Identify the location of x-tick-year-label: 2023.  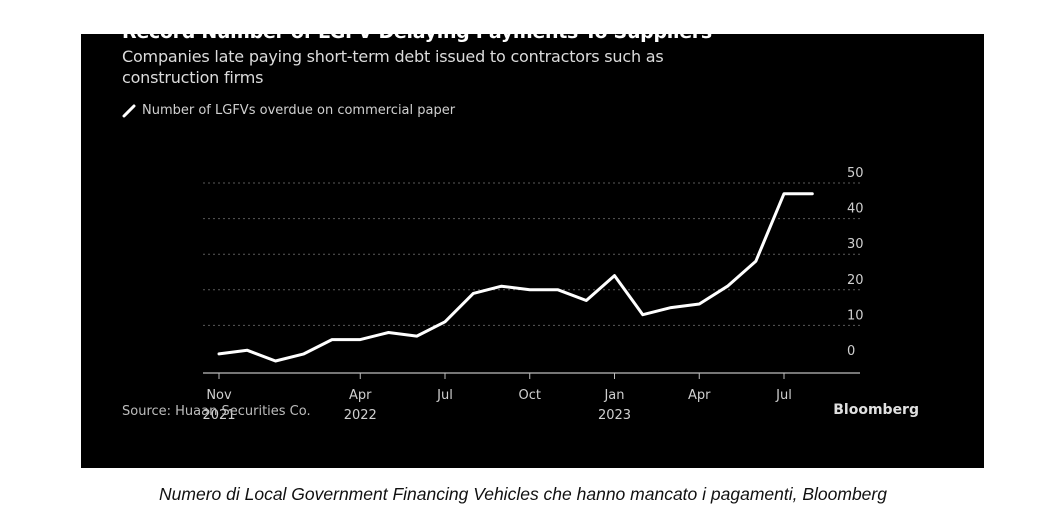
(614, 415).